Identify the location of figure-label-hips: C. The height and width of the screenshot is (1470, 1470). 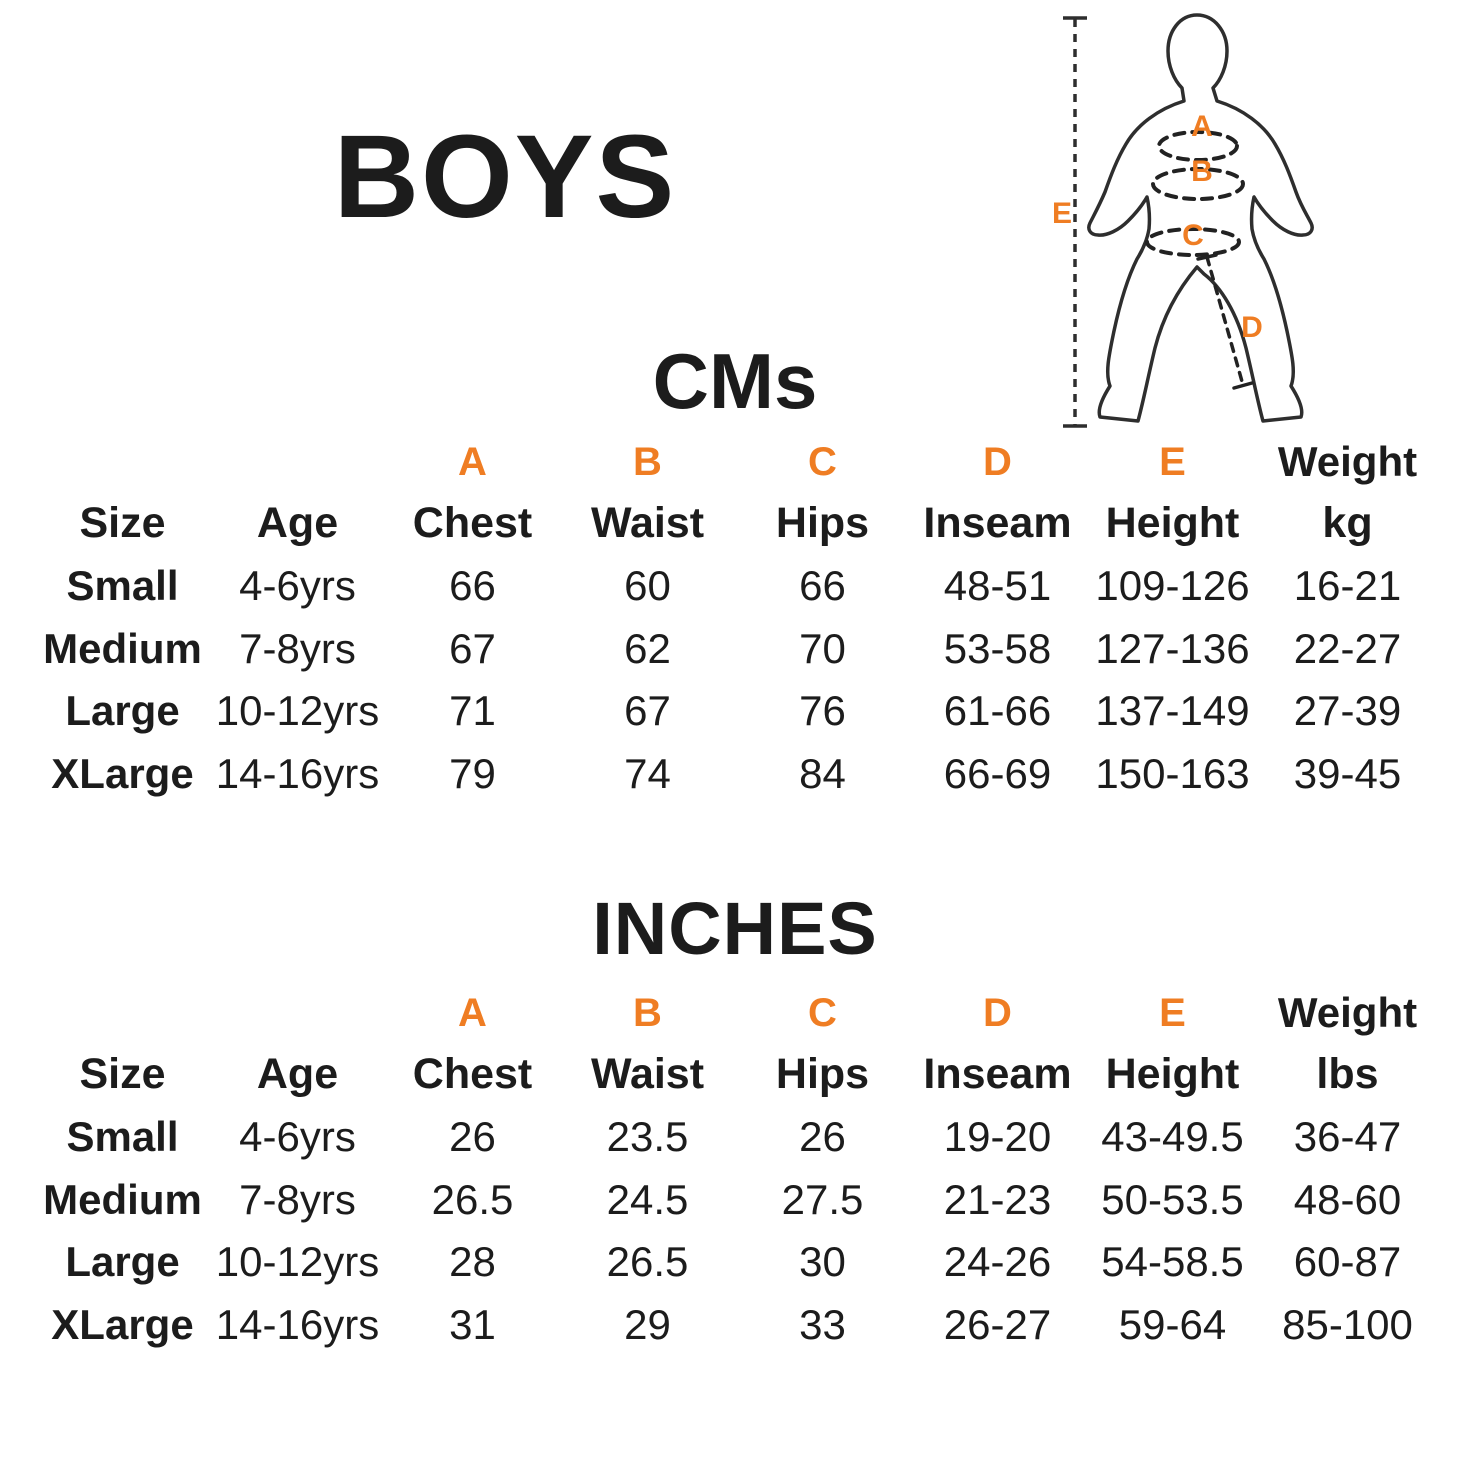
(1193, 235).